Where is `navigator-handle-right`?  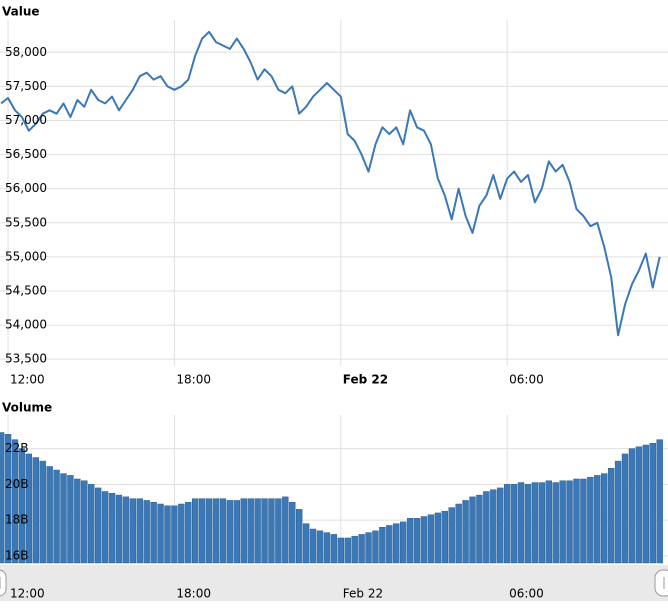 navigator-handle-right is located at coordinates (661, 583).